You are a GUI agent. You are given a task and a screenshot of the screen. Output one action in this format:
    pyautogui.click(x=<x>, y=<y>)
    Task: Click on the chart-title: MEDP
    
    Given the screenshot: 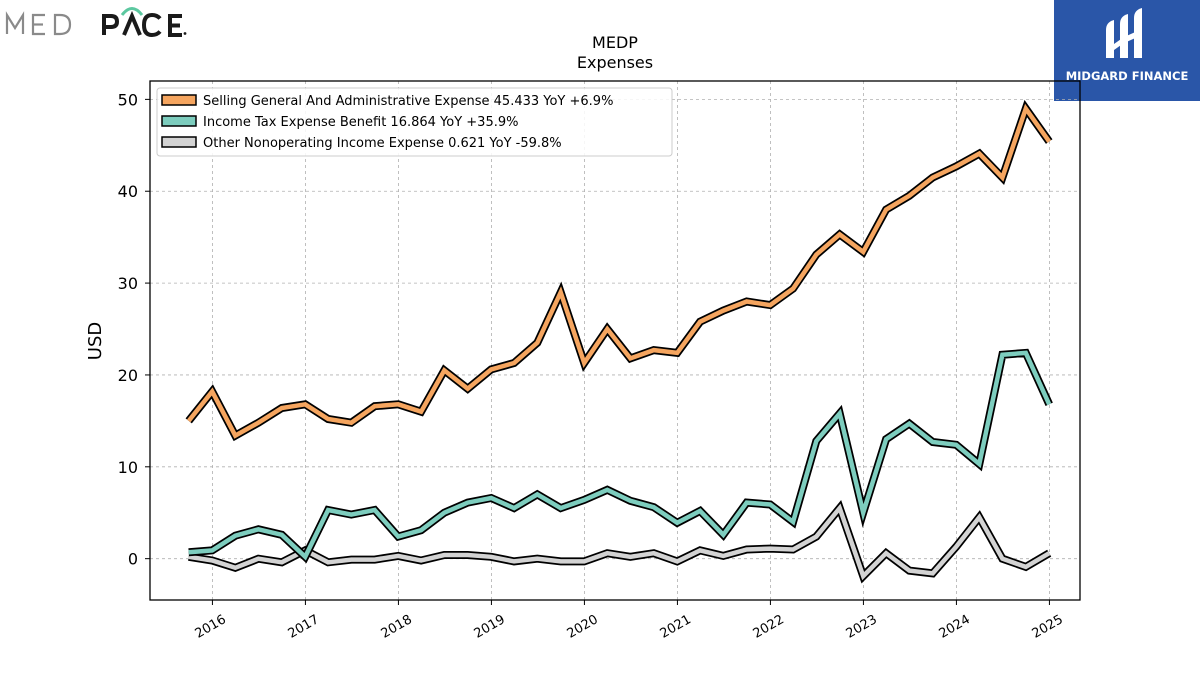 What is the action you would take?
    pyautogui.click(x=615, y=42)
    